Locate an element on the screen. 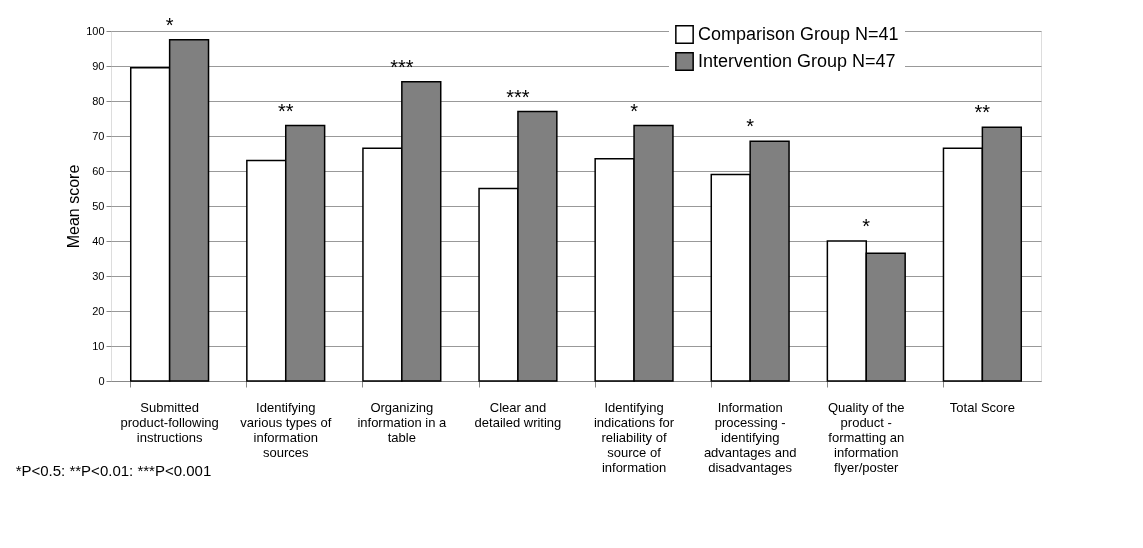 The height and width of the screenshot is (548, 1143). x-tick-label: Information processing - identifying advantages and disadvantages is located at coordinates (750, 437).